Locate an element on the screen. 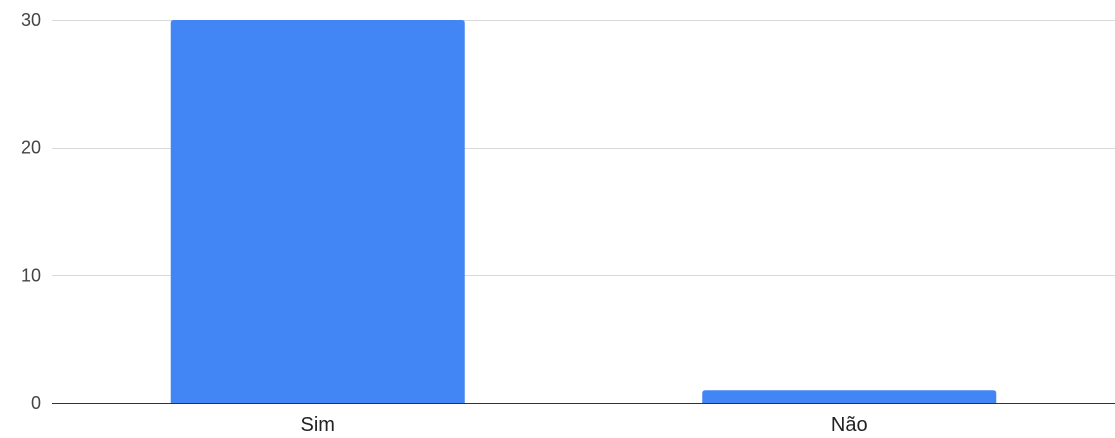 Image resolution: width=1115 pixels, height=438 pixels. bar-não is located at coordinates (849, 396).